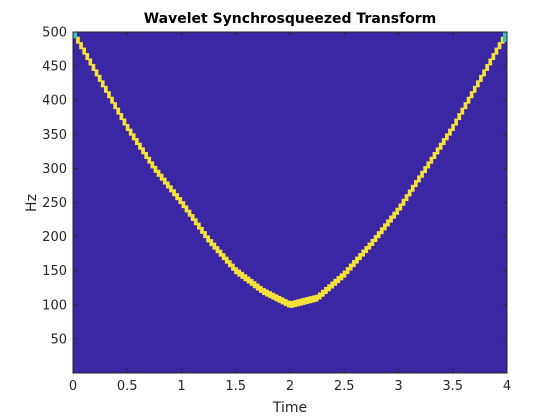 The height and width of the screenshot is (420, 560). I want to click on x-tick-label: 4, so click(507, 386).